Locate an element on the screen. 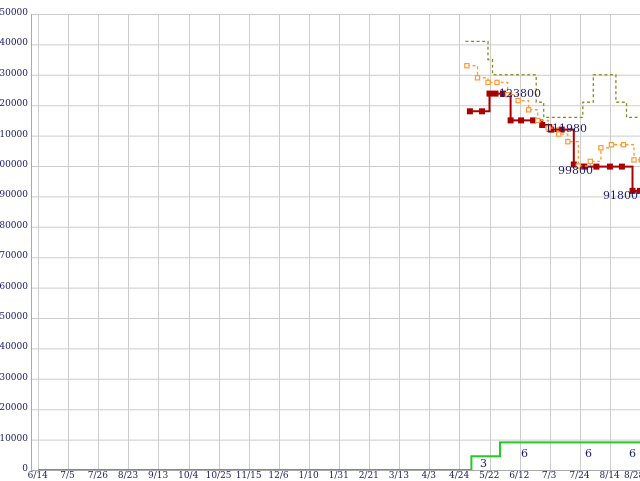  x-axis-tick-8-23: 8/23 is located at coordinates (128, 476).